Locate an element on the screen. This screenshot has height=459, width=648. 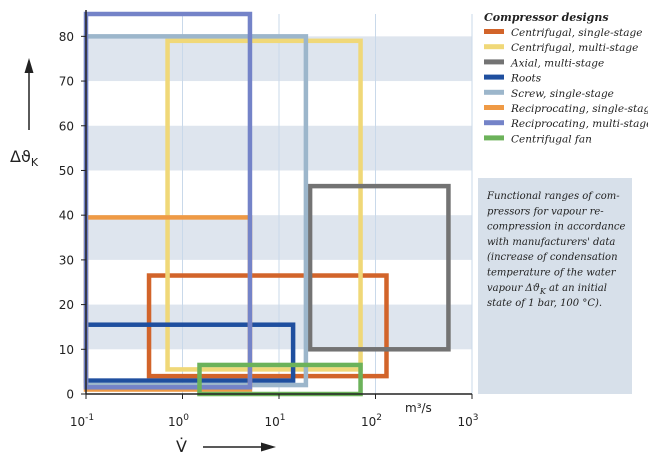
y-tick-label: 80 is located at coordinates (66, 37).